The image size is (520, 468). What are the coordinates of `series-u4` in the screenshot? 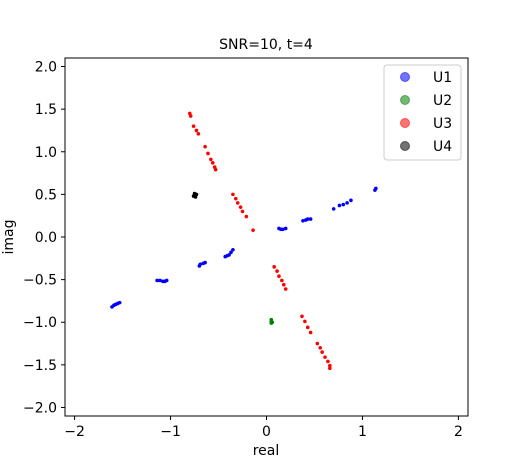 It's located at (195, 195).